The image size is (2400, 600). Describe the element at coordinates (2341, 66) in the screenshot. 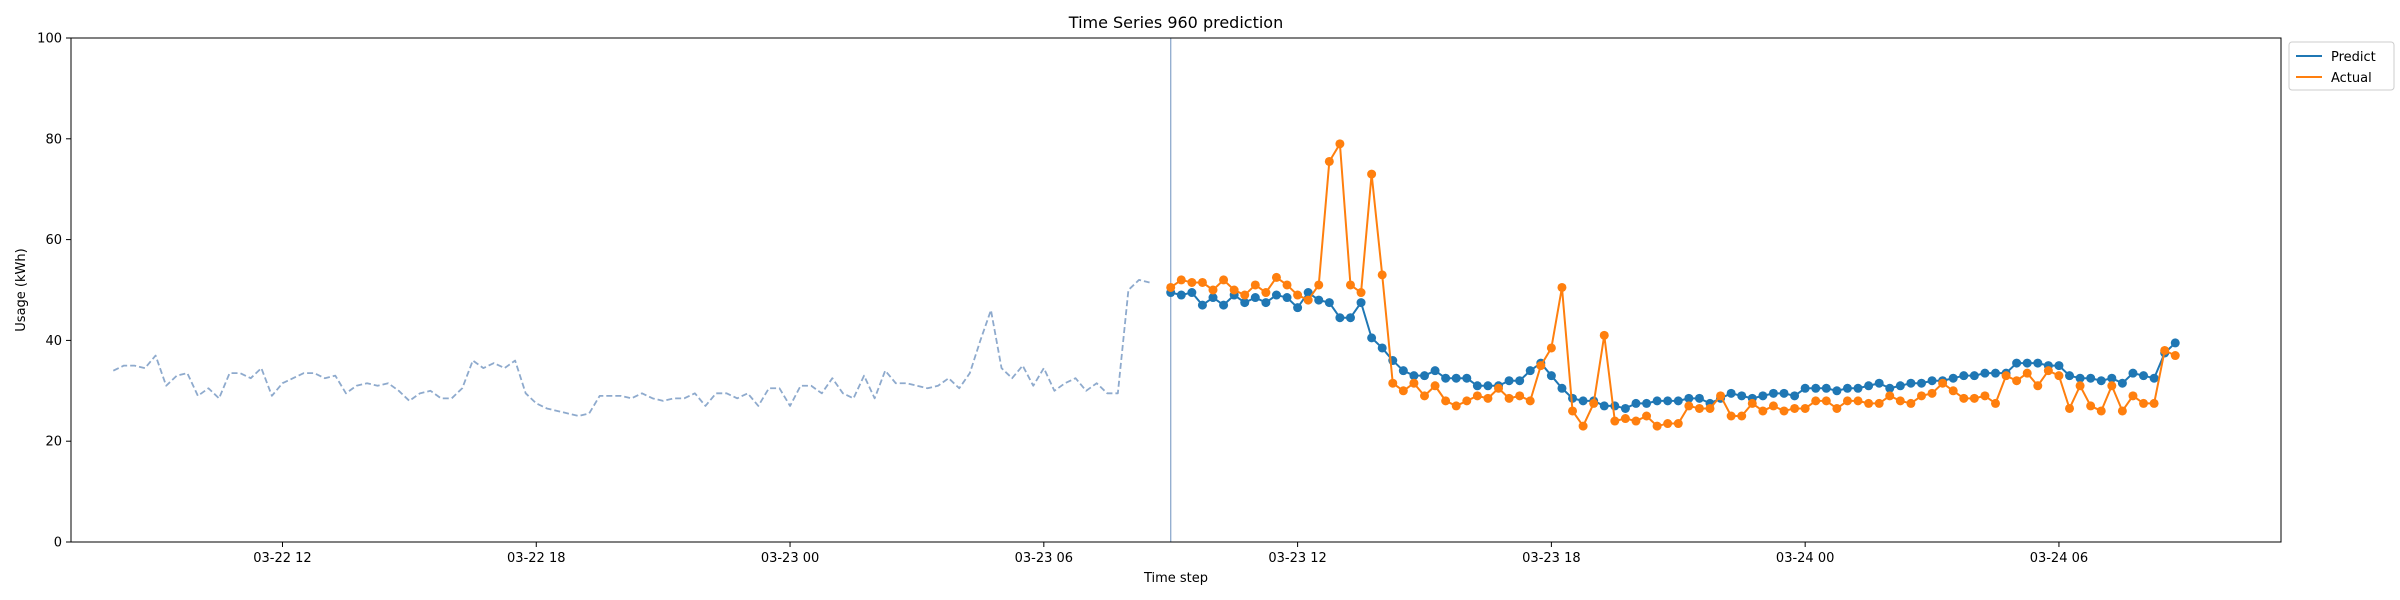

I see `legend: Predict Actual` at that location.